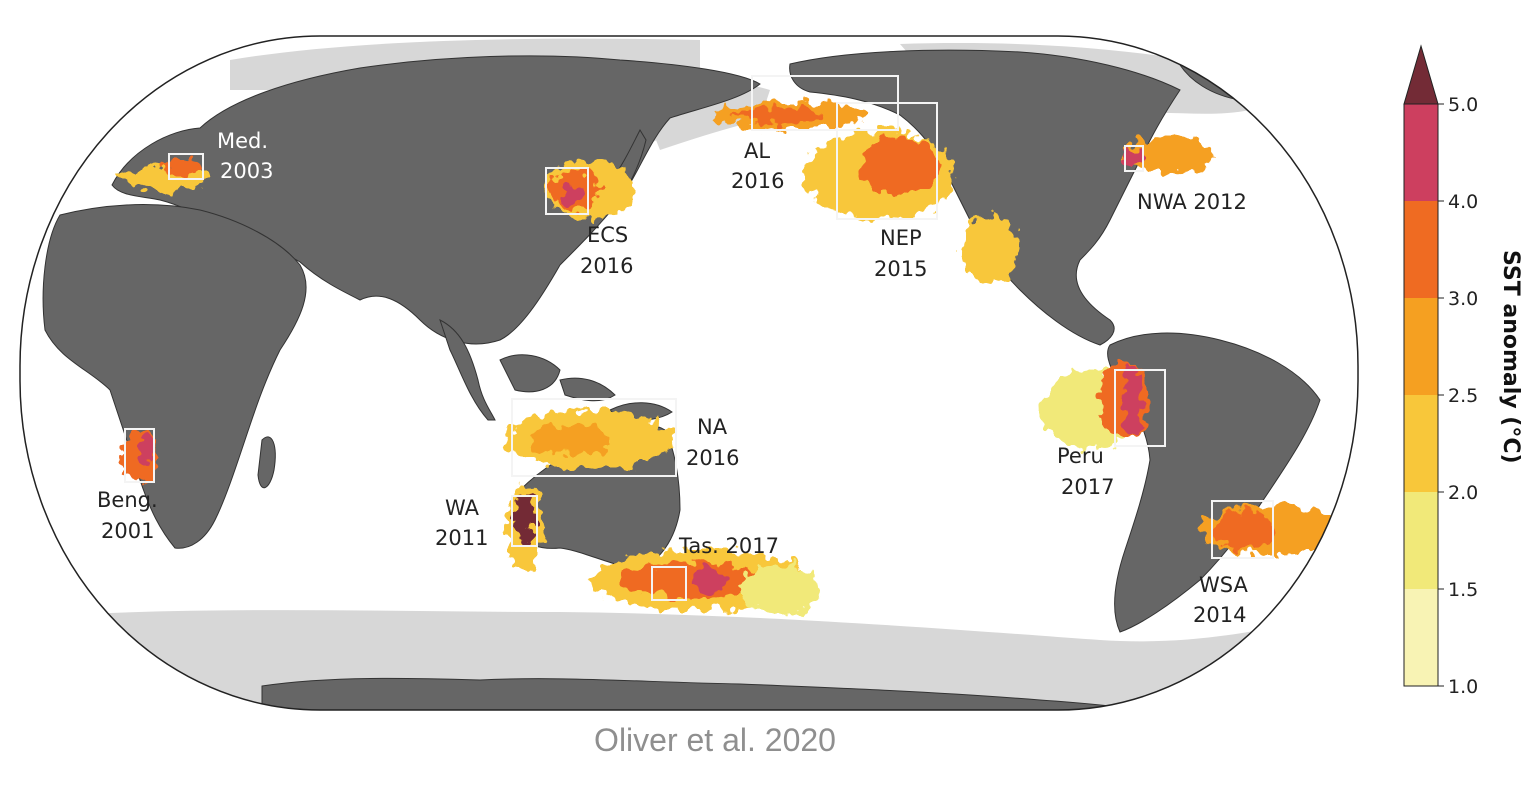  Describe the element at coordinates (790, 115) in the screenshot. I see `patch-al` at that location.